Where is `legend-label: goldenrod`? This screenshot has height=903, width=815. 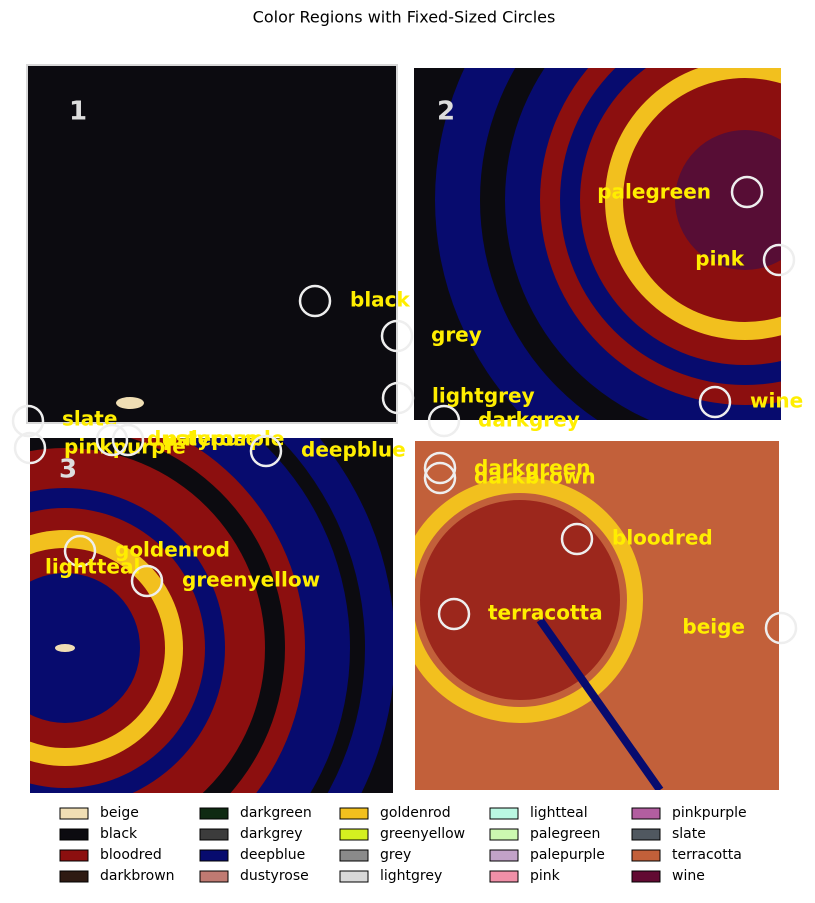 legend-label: goldenrod is located at coordinates (415, 813).